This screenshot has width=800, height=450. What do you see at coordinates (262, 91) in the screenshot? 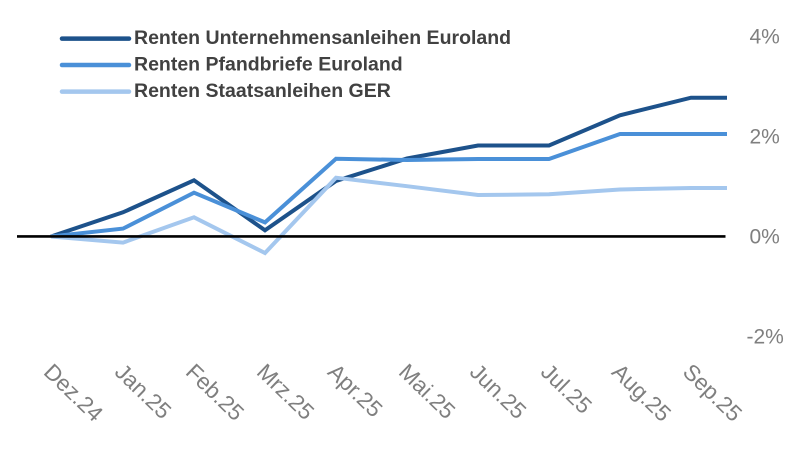
I see `svg-text: Renten Staatsanleihen GER` at bounding box center [262, 91].